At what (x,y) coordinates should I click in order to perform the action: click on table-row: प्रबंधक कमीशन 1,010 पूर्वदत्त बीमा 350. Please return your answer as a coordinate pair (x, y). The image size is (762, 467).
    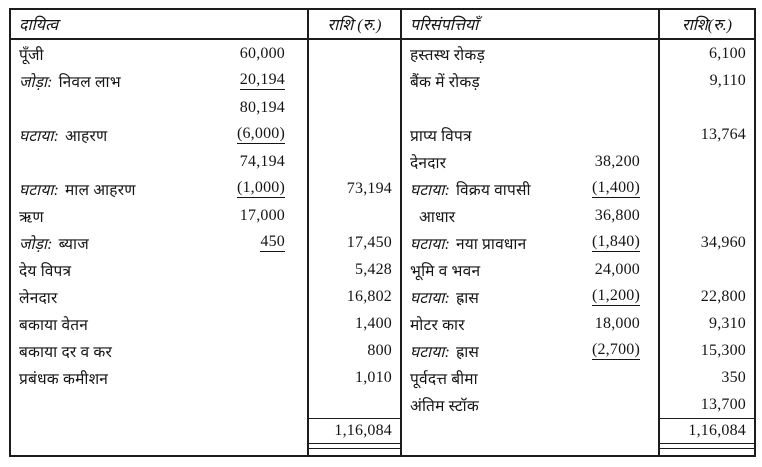
    Looking at the image, I should click on (382, 377).